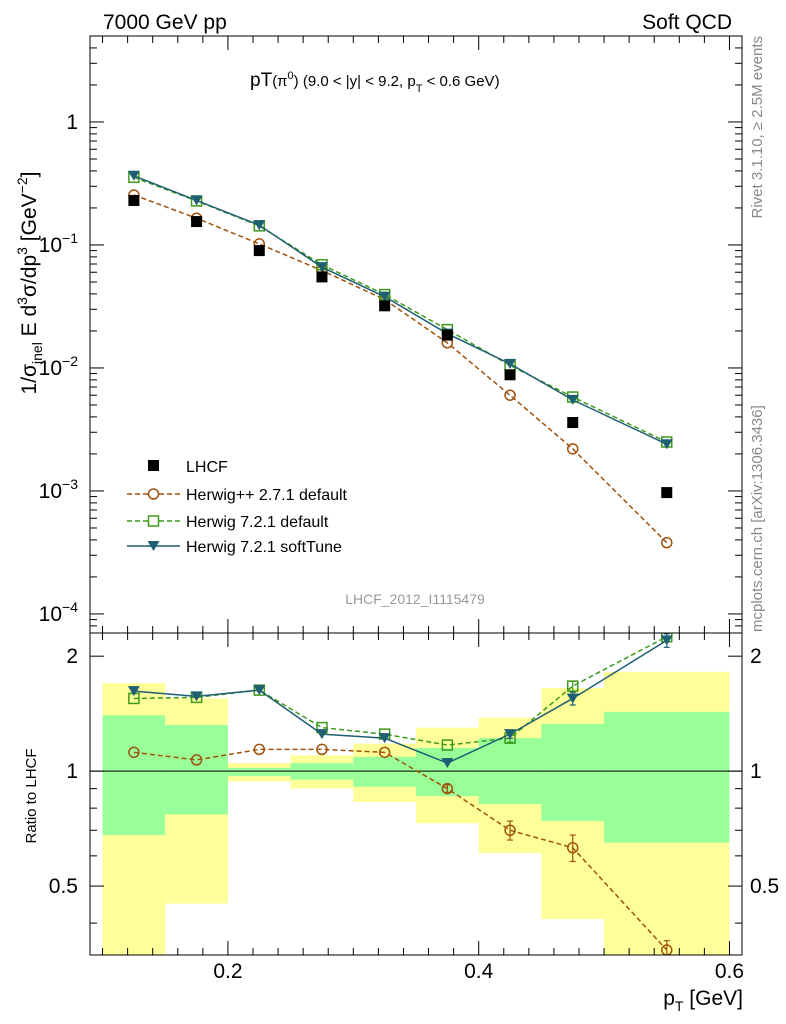 The height and width of the screenshot is (1024, 786). What do you see at coordinates (703, 1000) in the screenshot?
I see `x-axis-title: pT [GeV]` at bounding box center [703, 1000].